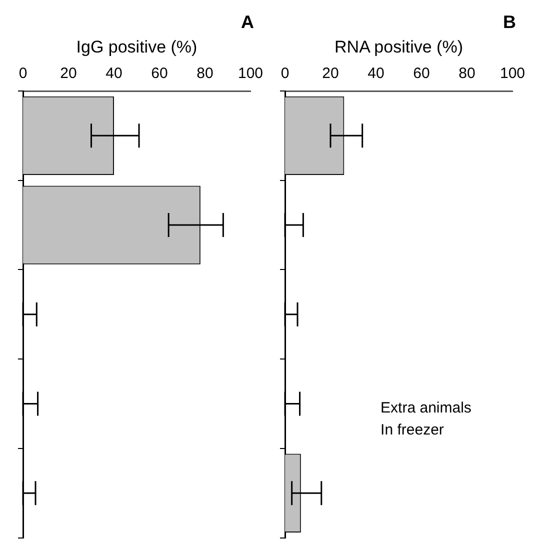 The image size is (537, 557). I want to click on x-axis-title: IgG positive (%), so click(137, 46).